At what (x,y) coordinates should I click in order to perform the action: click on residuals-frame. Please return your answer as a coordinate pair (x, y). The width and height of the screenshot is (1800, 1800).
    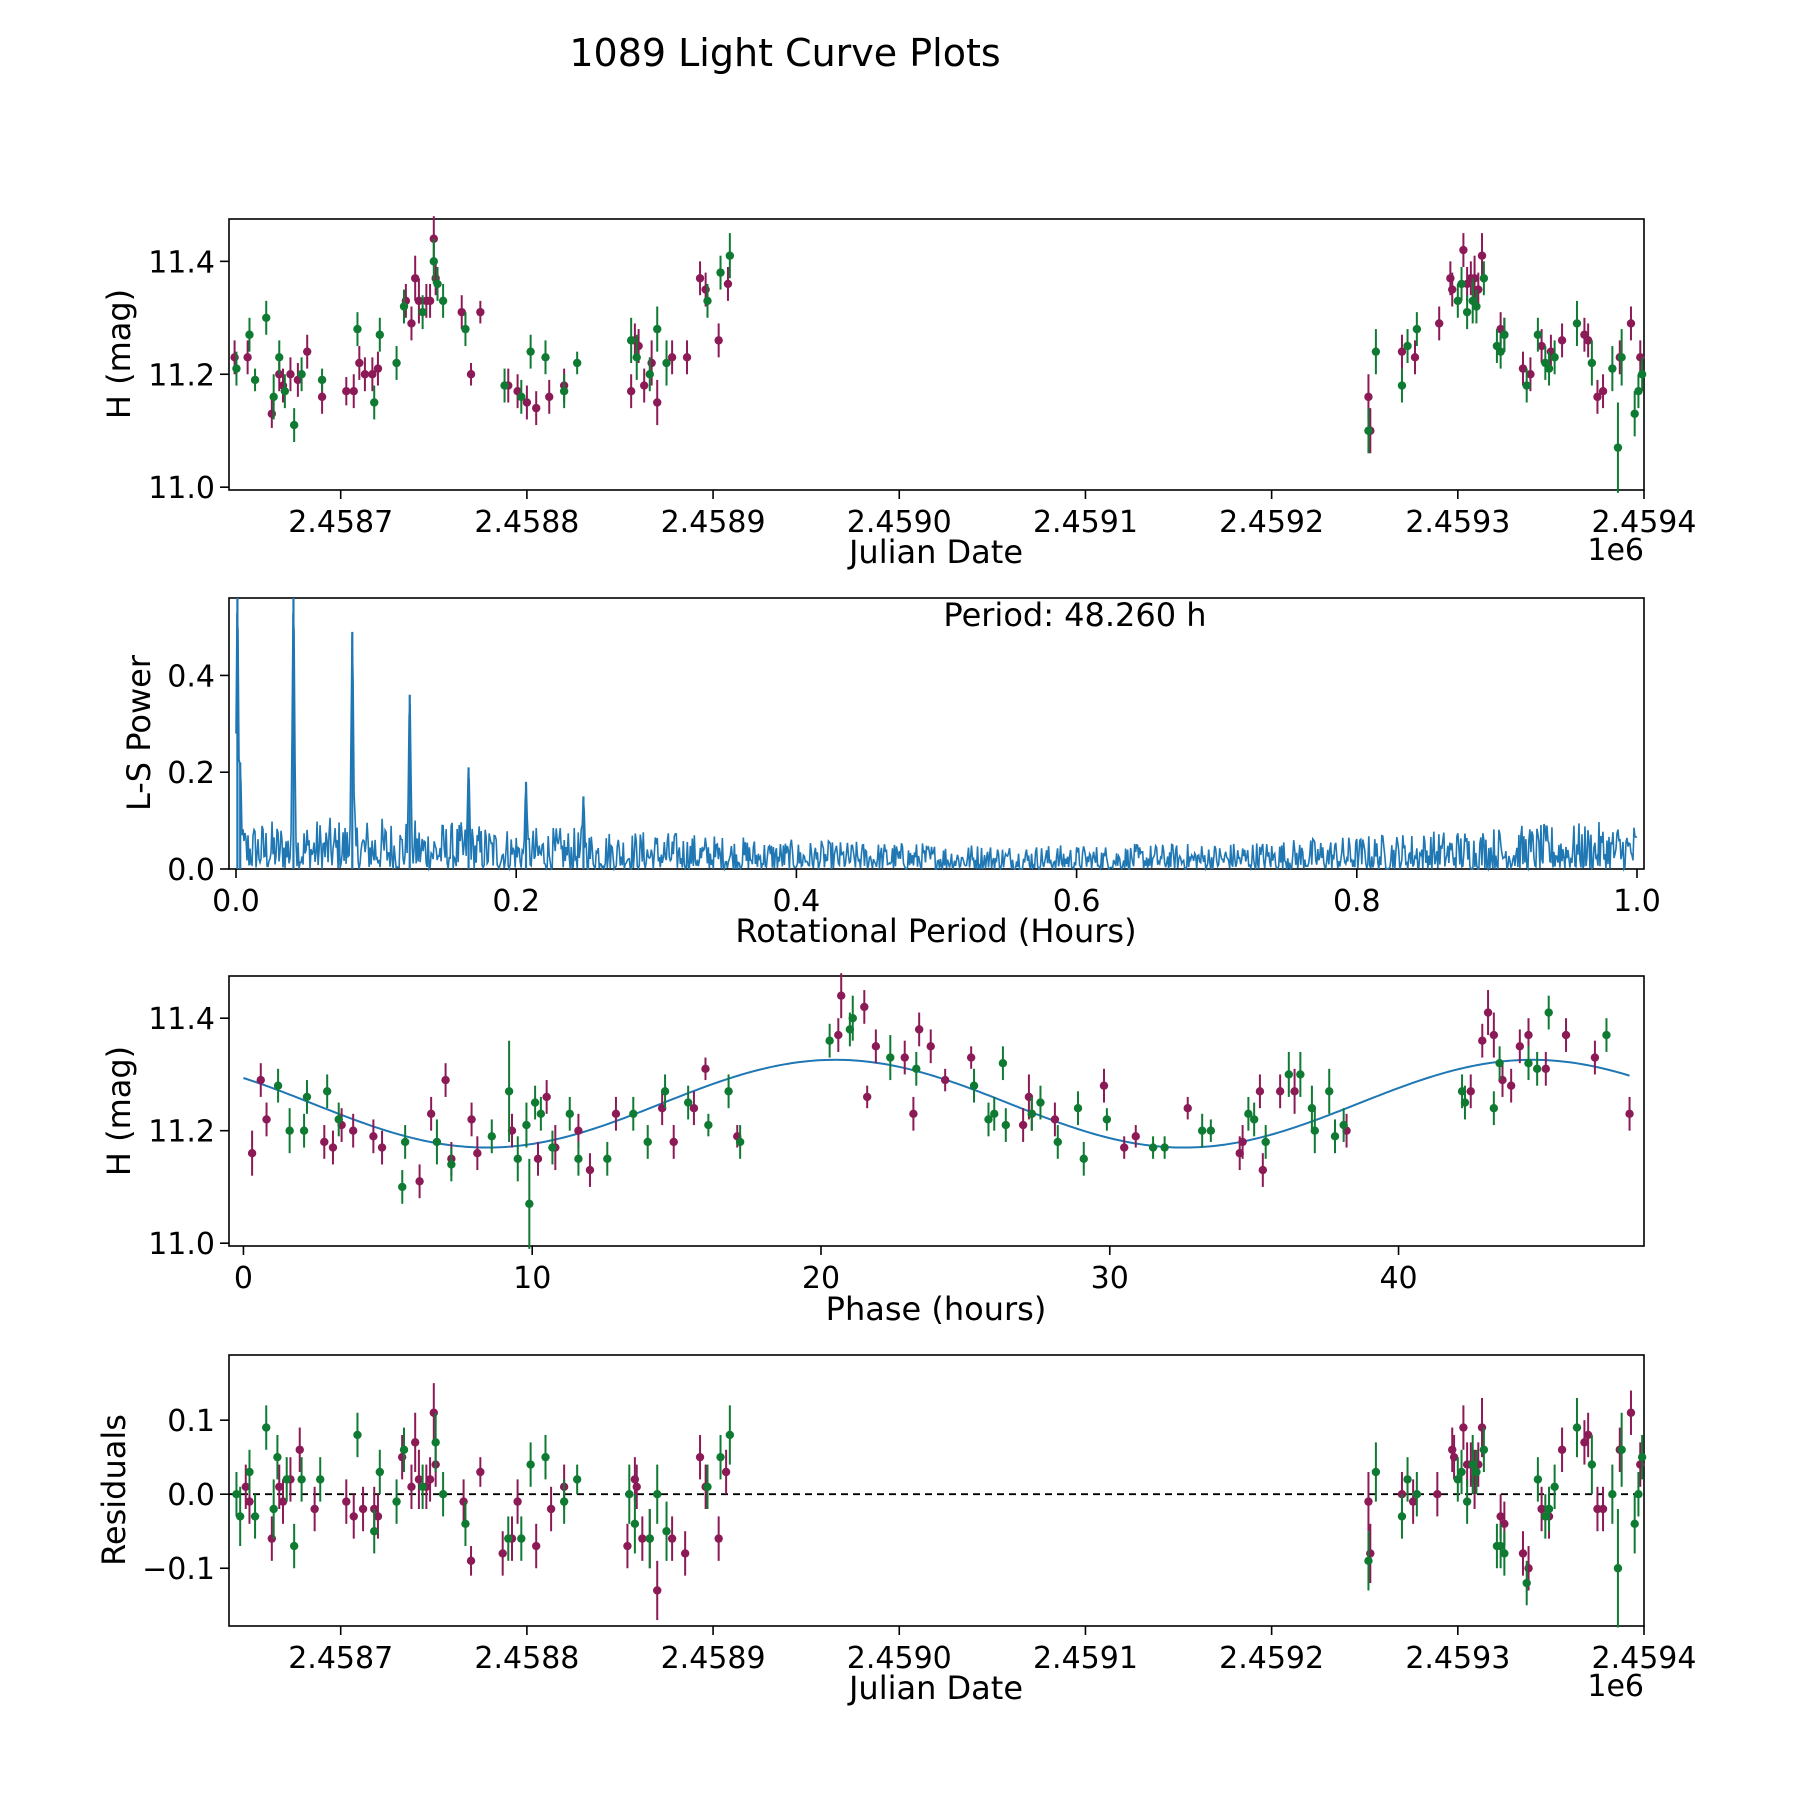
    Looking at the image, I should click on (936, 1490).